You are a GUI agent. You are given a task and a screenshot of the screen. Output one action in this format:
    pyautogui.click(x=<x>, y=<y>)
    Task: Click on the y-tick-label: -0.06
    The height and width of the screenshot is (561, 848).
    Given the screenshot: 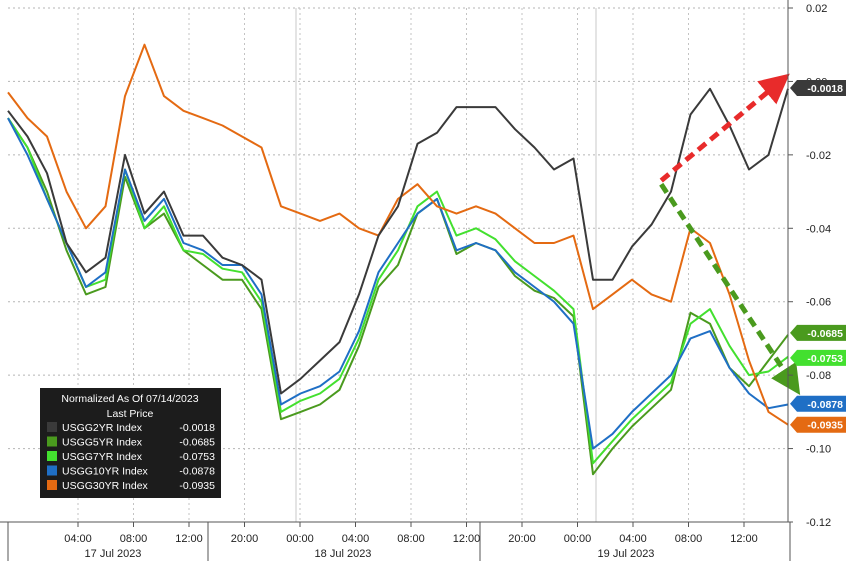 What is the action you would take?
    pyautogui.click(x=818, y=303)
    